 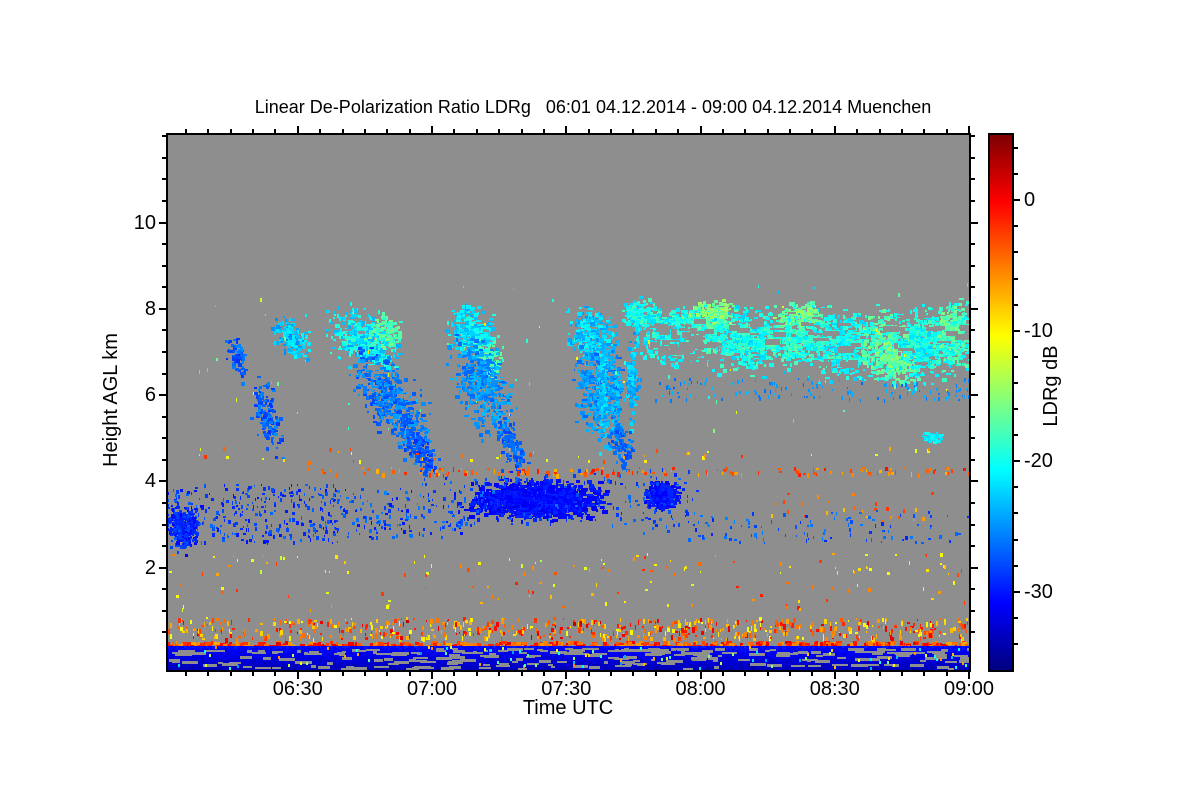 I want to click on x-tick-label: 08:00, so click(x=700, y=689).